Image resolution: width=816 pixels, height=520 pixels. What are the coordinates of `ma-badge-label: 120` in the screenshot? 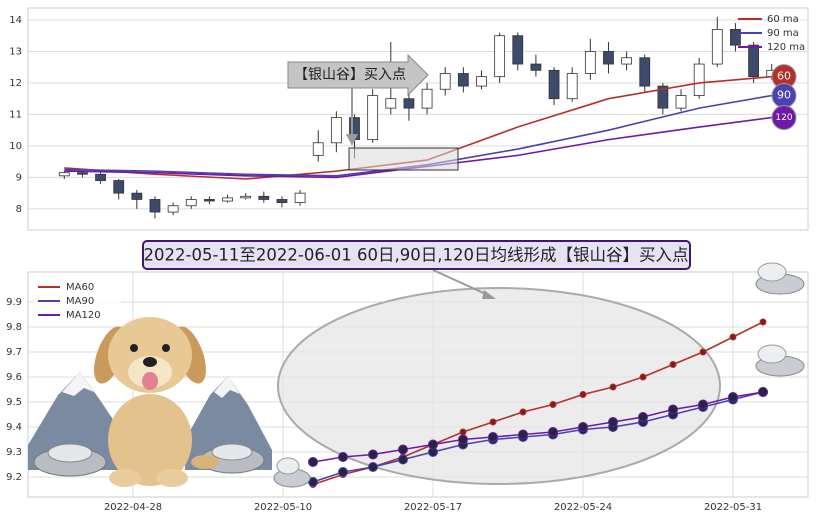 It's located at (783, 118).